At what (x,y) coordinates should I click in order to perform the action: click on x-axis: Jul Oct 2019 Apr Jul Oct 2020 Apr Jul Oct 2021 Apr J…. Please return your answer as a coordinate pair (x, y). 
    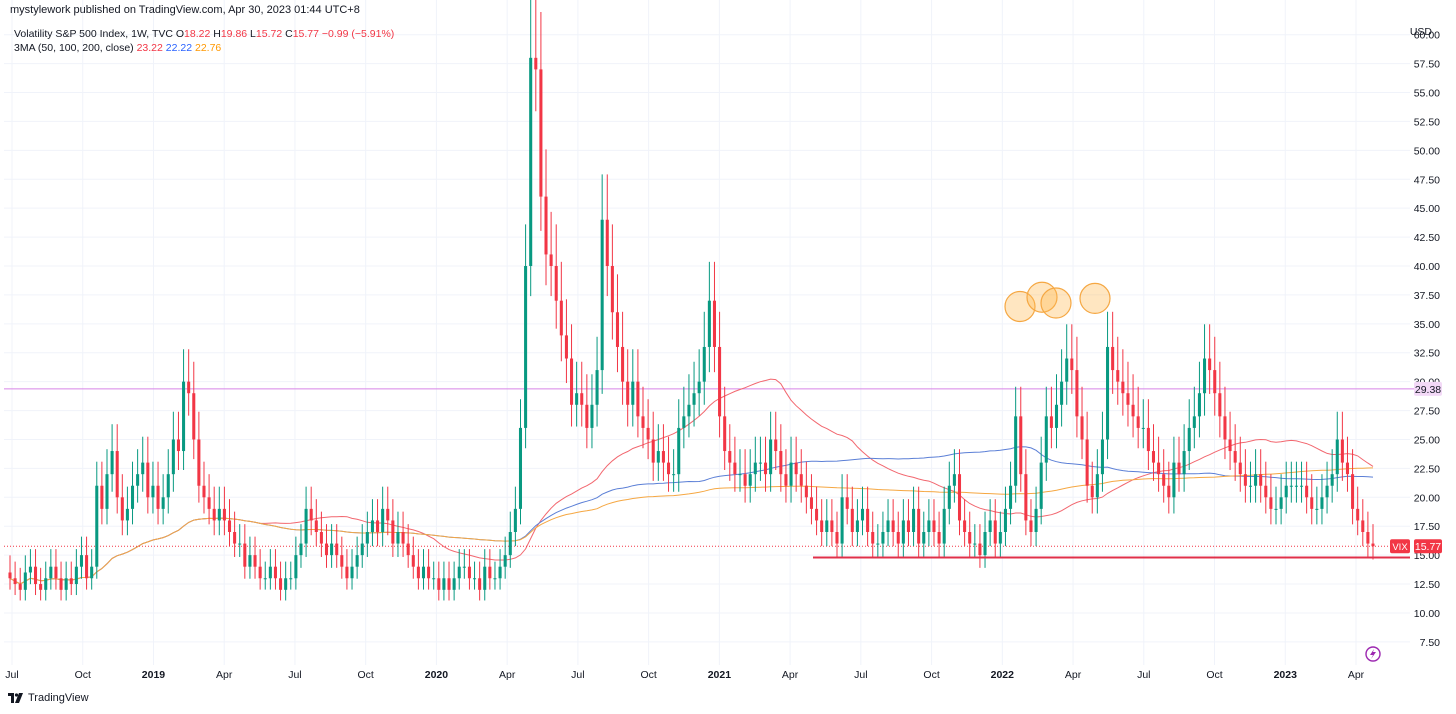
    Looking at the image, I should click on (684, 675).